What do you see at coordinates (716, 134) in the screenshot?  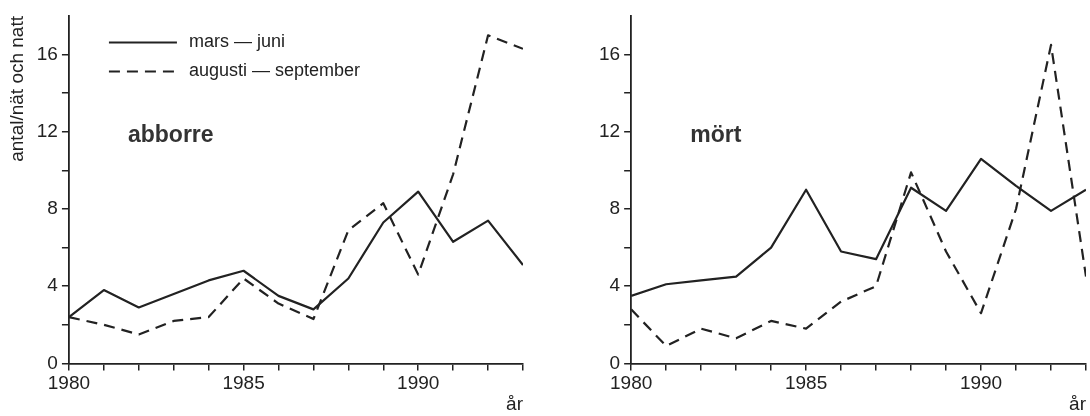 I see `text: mört` at bounding box center [716, 134].